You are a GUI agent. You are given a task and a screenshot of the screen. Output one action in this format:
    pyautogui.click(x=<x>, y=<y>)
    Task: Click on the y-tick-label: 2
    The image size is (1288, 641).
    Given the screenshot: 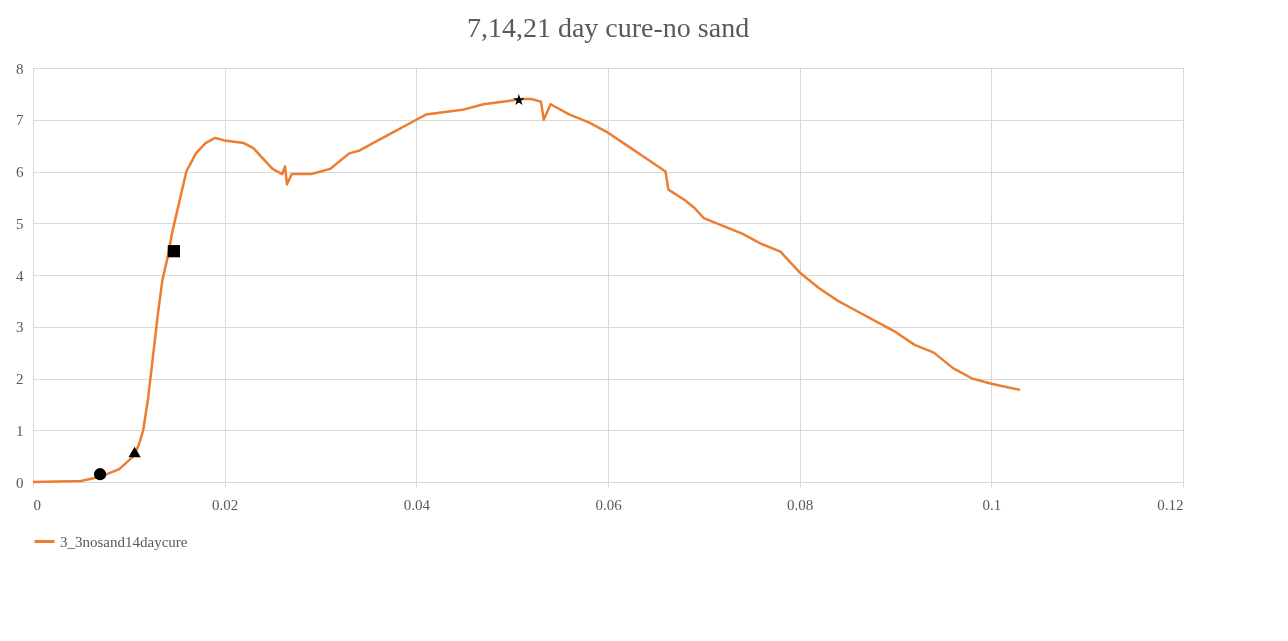 What is the action you would take?
    pyautogui.click(x=20, y=379)
    